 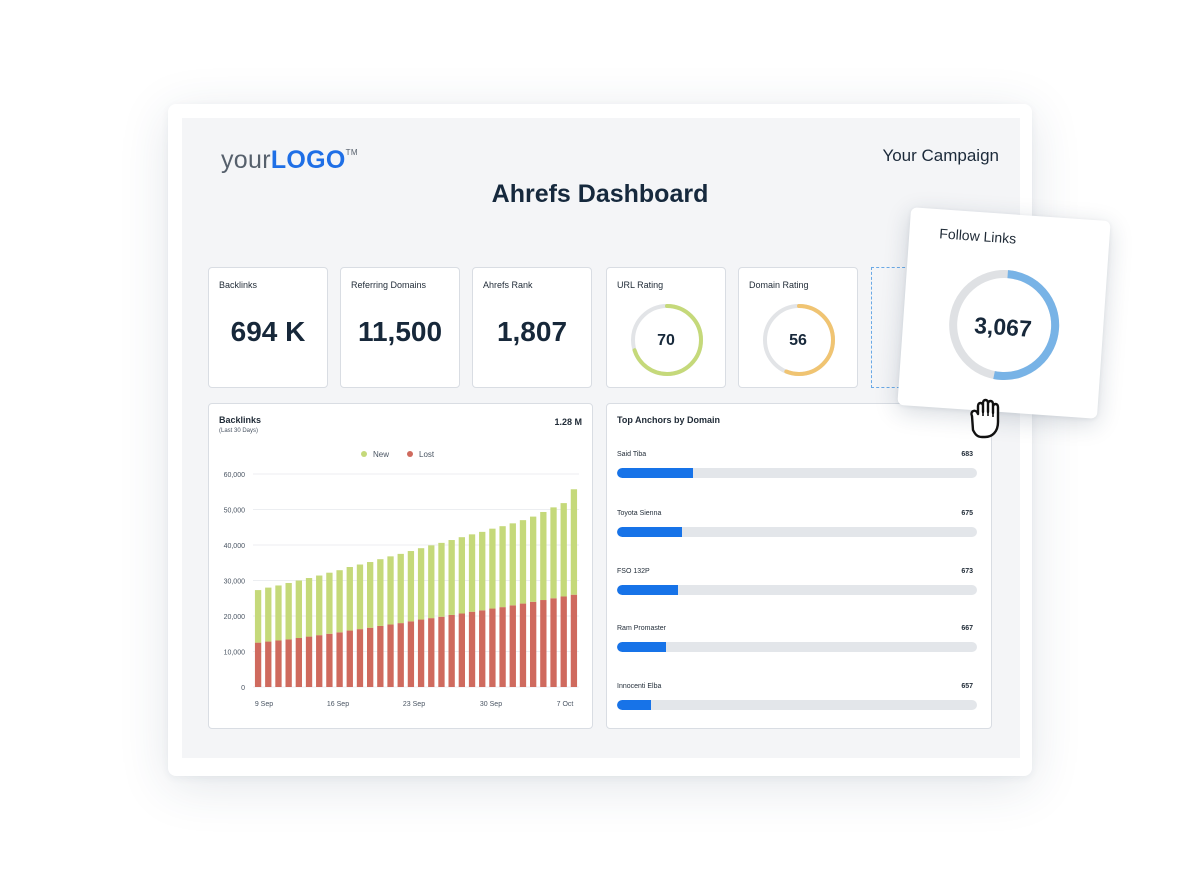 What do you see at coordinates (235, 511) in the screenshot?
I see `y-tick-label: 50,000` at bounding box center [235, 511].